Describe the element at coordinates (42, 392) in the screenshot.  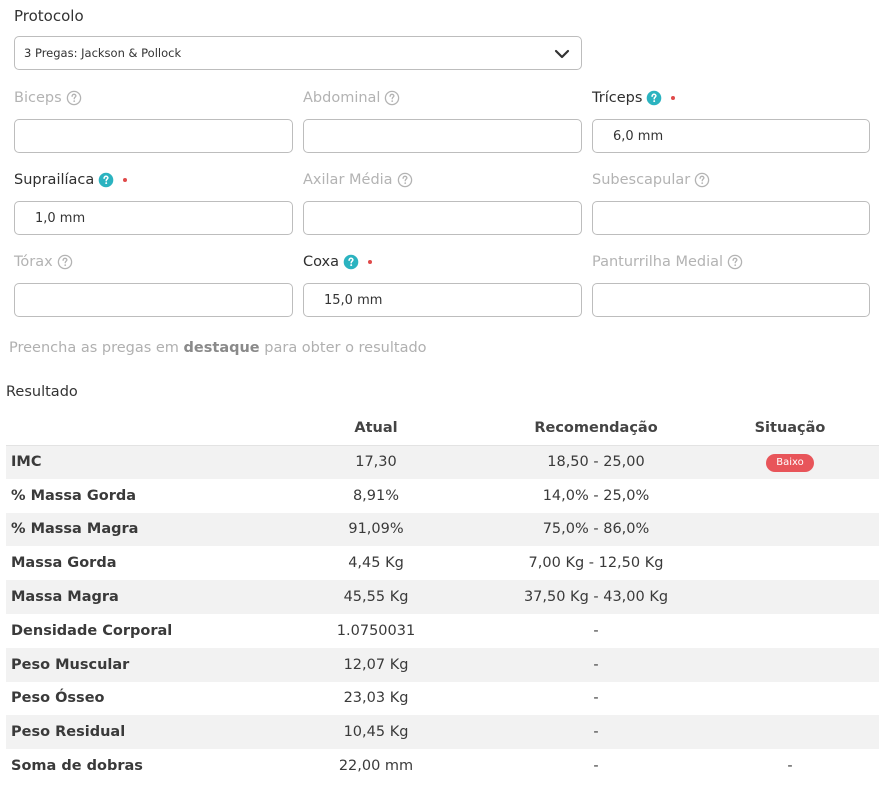
I see `result-title: Resultado` at that location.